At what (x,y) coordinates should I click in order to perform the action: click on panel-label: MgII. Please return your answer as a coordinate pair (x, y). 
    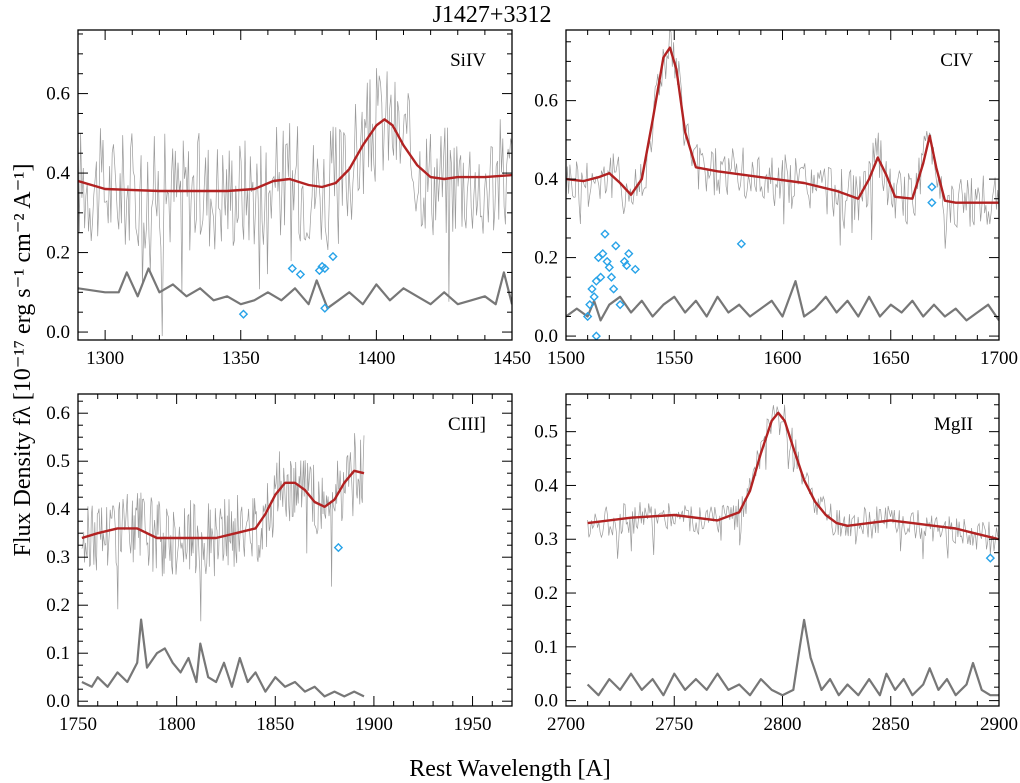
    Looking at the image, I should click on (953, 424).